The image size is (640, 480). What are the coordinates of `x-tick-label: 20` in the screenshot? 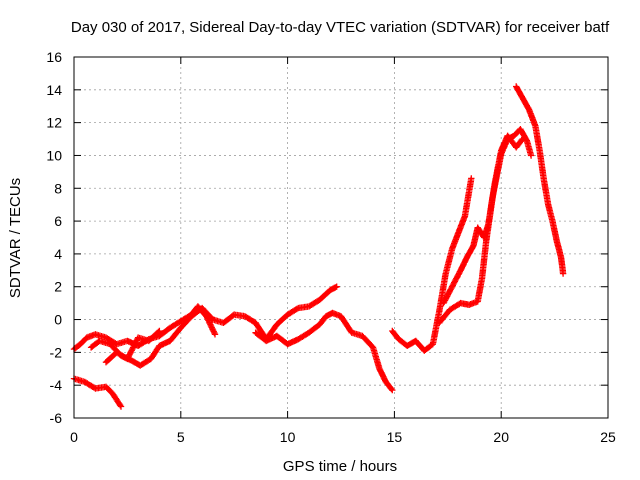 It's located at (501, 437).